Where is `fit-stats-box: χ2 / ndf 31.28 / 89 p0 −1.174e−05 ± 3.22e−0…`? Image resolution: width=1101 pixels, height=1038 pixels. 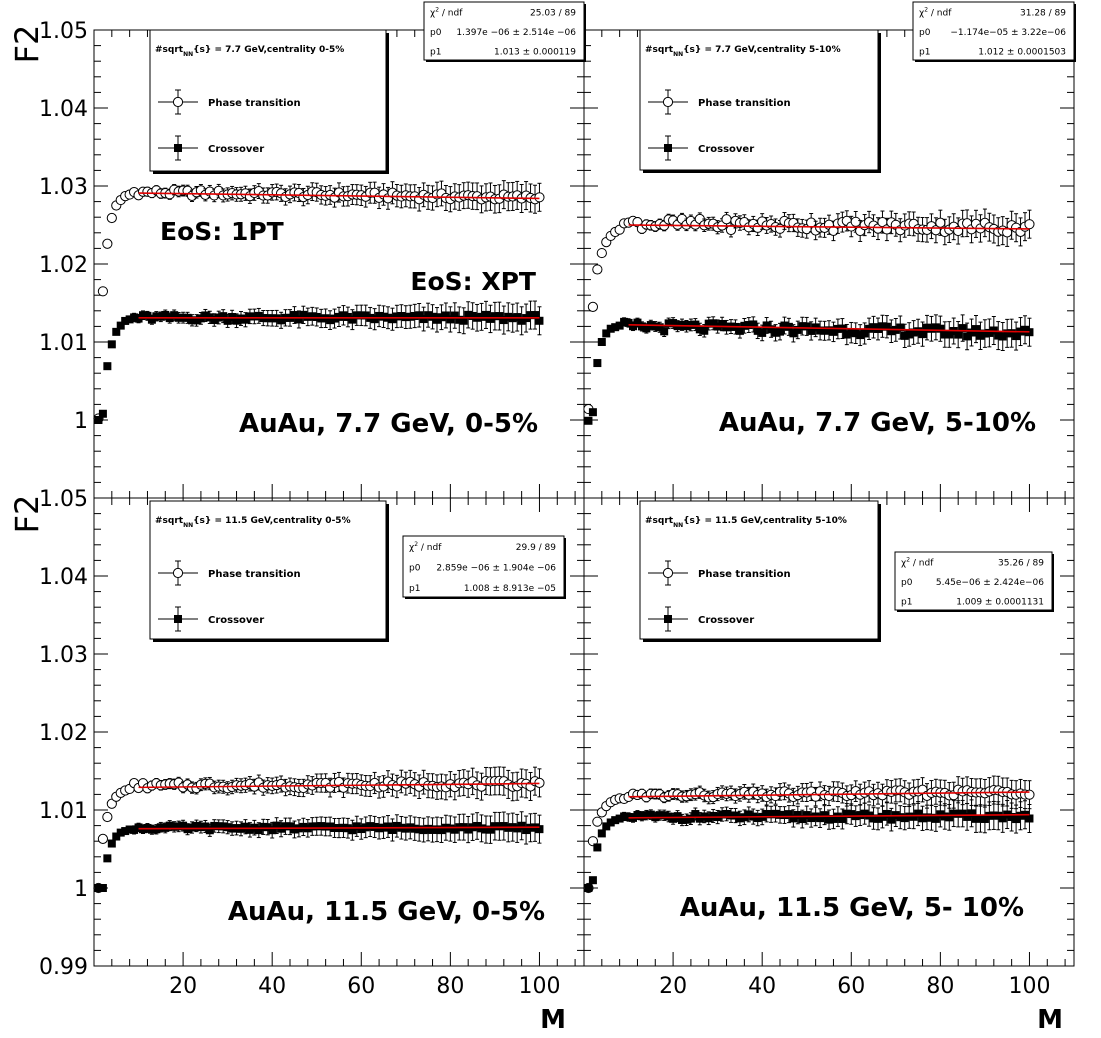
fit-stats-box: χ2 / ndf 31.28 / 89 p0 −1.174e−05 ± 3.22e−0… is located at coordinates (994, 31).